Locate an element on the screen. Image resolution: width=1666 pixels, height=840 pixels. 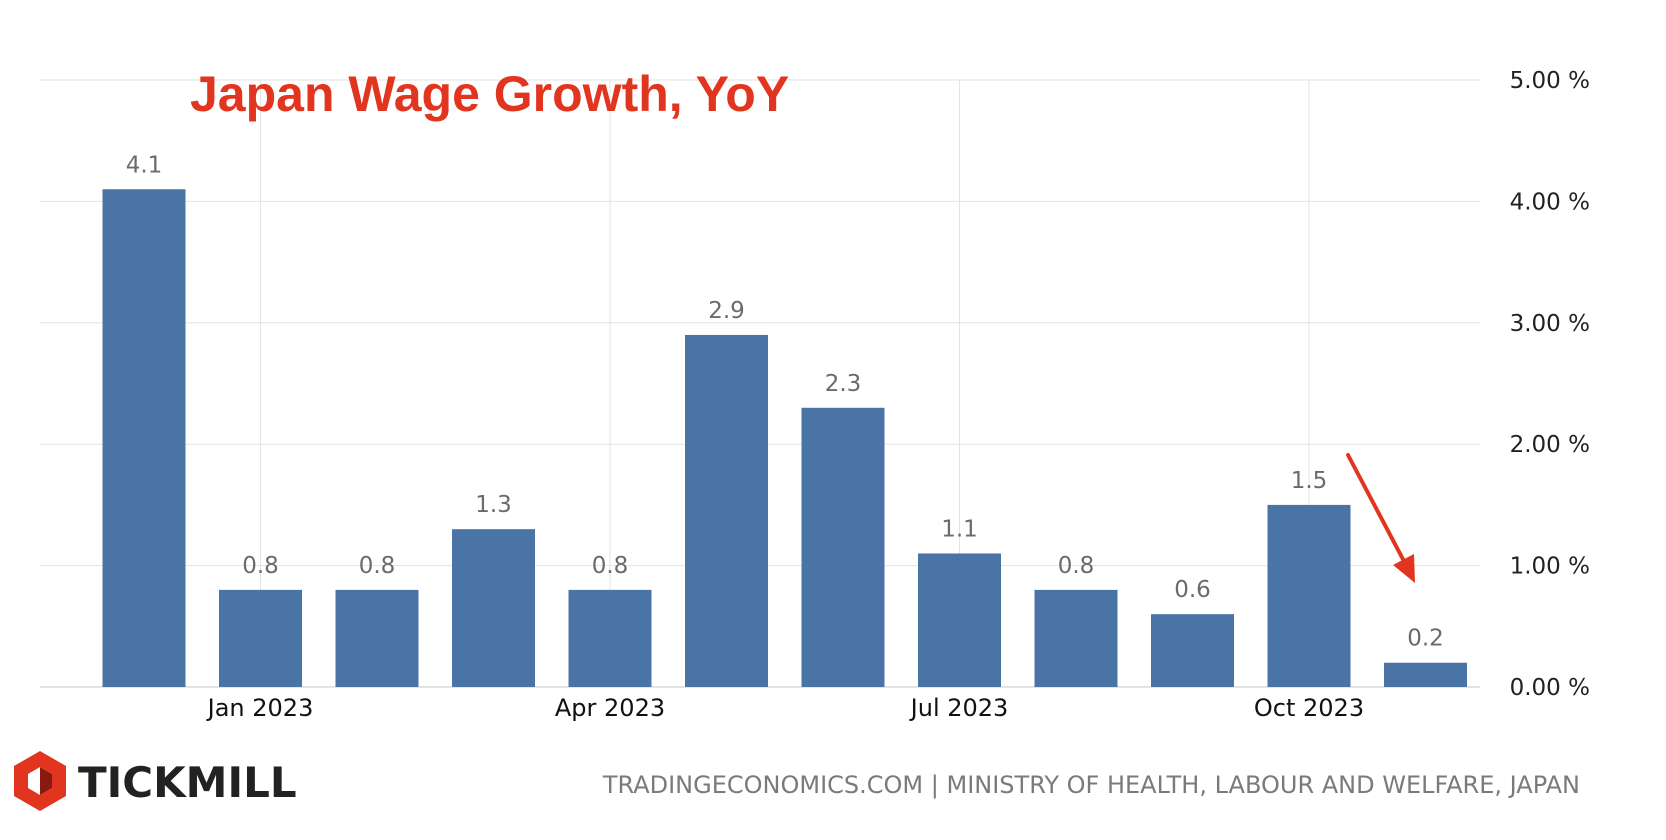
brand-name: TICKMILL is located at coordinates (187, 782).